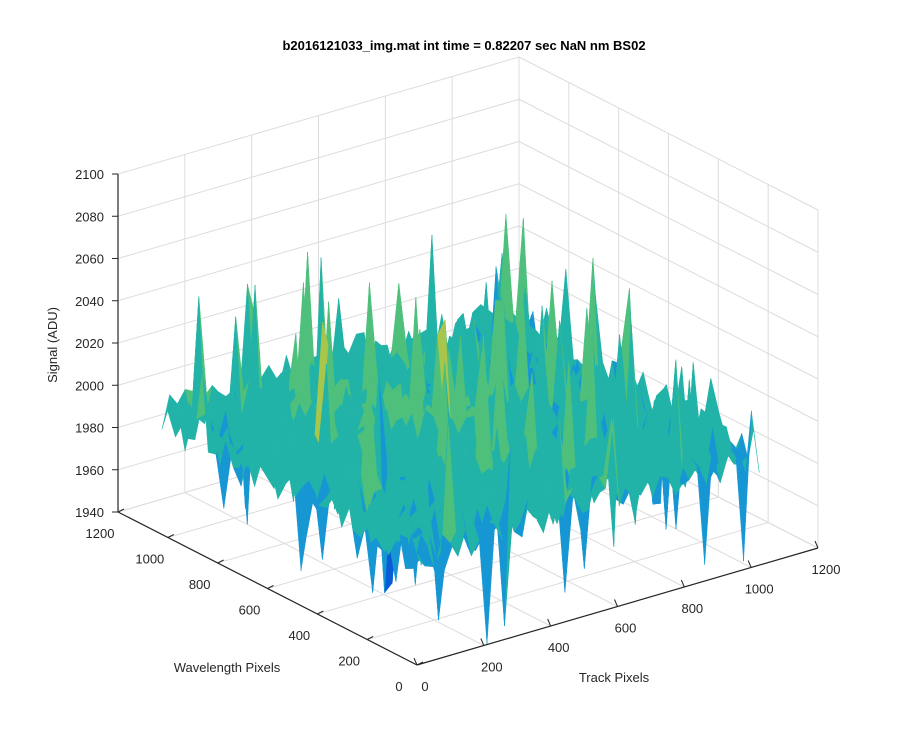 Image resolution: width=900 pixels, height=750 pixels. I want to click on x-axis-label: Track Pixels, so click(614, 677).